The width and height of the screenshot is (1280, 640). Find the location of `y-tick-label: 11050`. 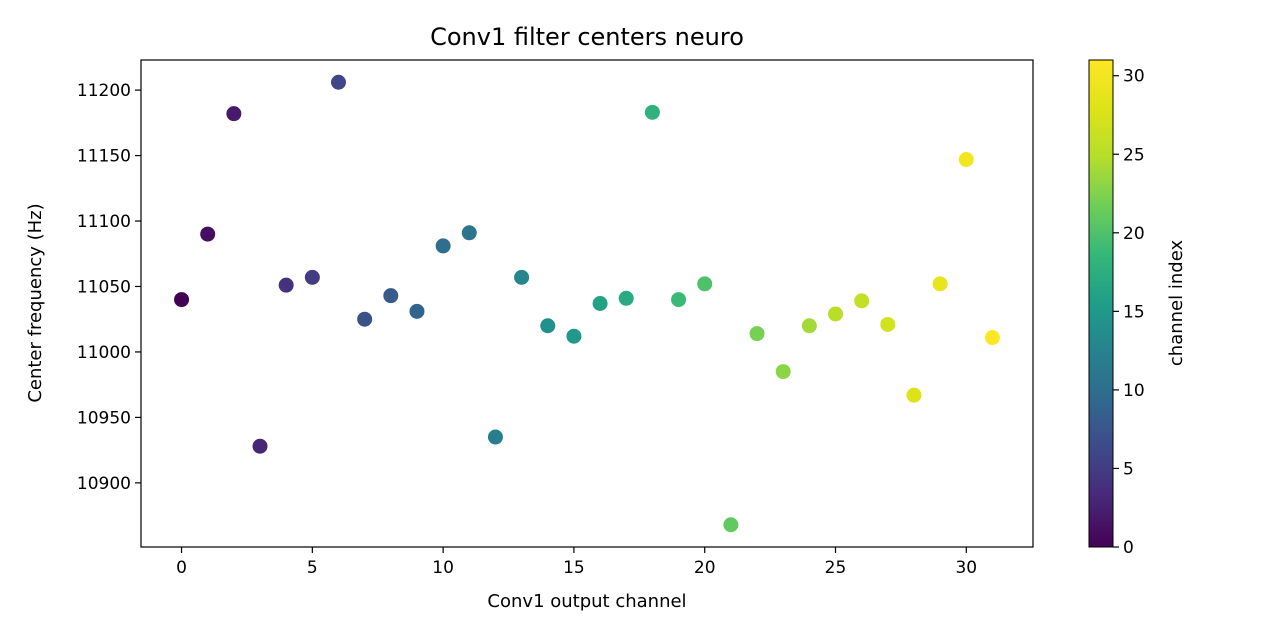

y-tick-label: 11050 is located at coordinates (104, 287).